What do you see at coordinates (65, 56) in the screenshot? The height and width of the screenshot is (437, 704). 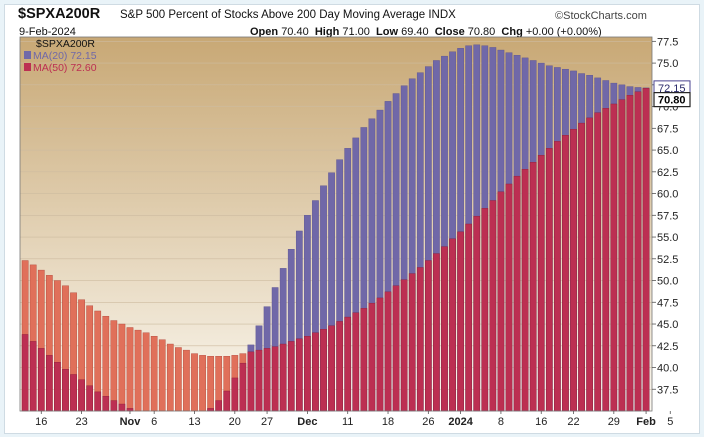 I see `legend-label: MA(20) 72.15` at bounding box center [65, 56].